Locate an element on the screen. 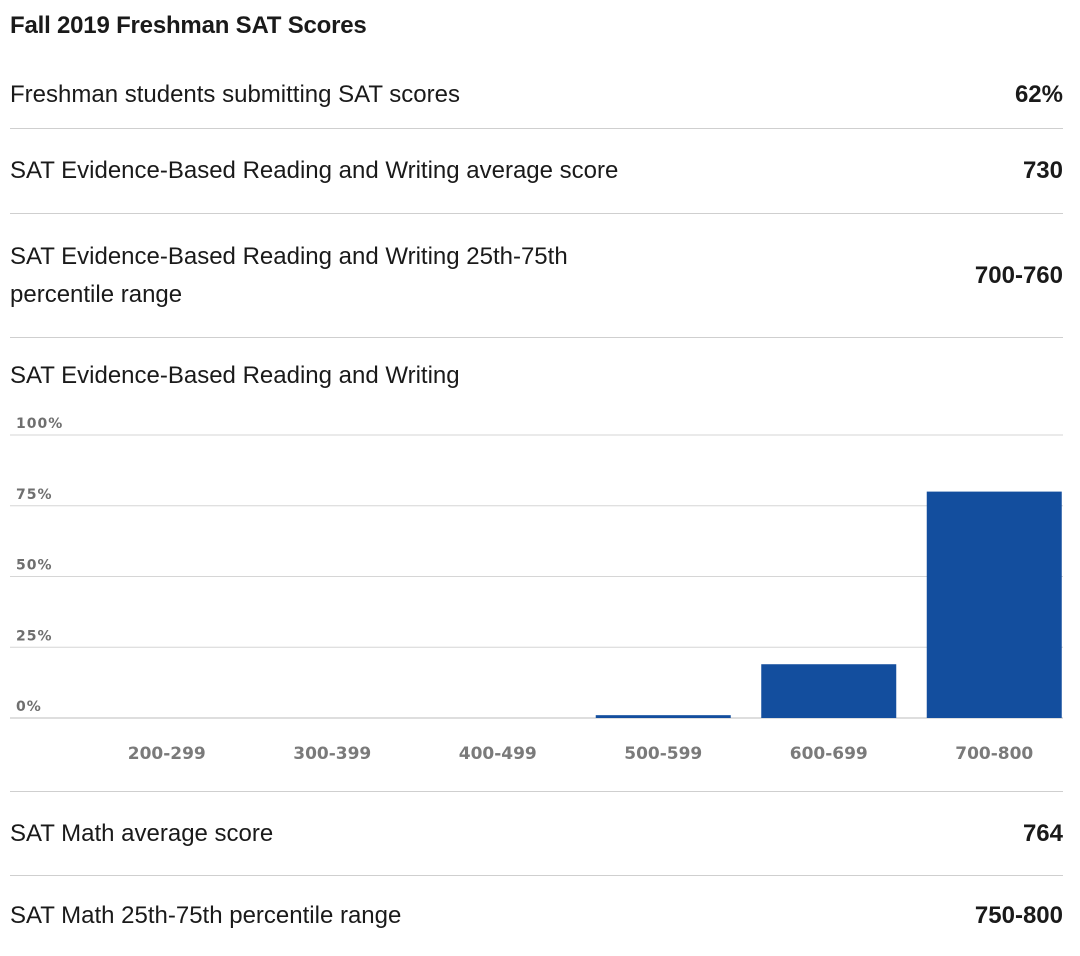 This screenshot has width=1080, height=956. x-tick-label: 200-299 is located at coordinates (167, 754).